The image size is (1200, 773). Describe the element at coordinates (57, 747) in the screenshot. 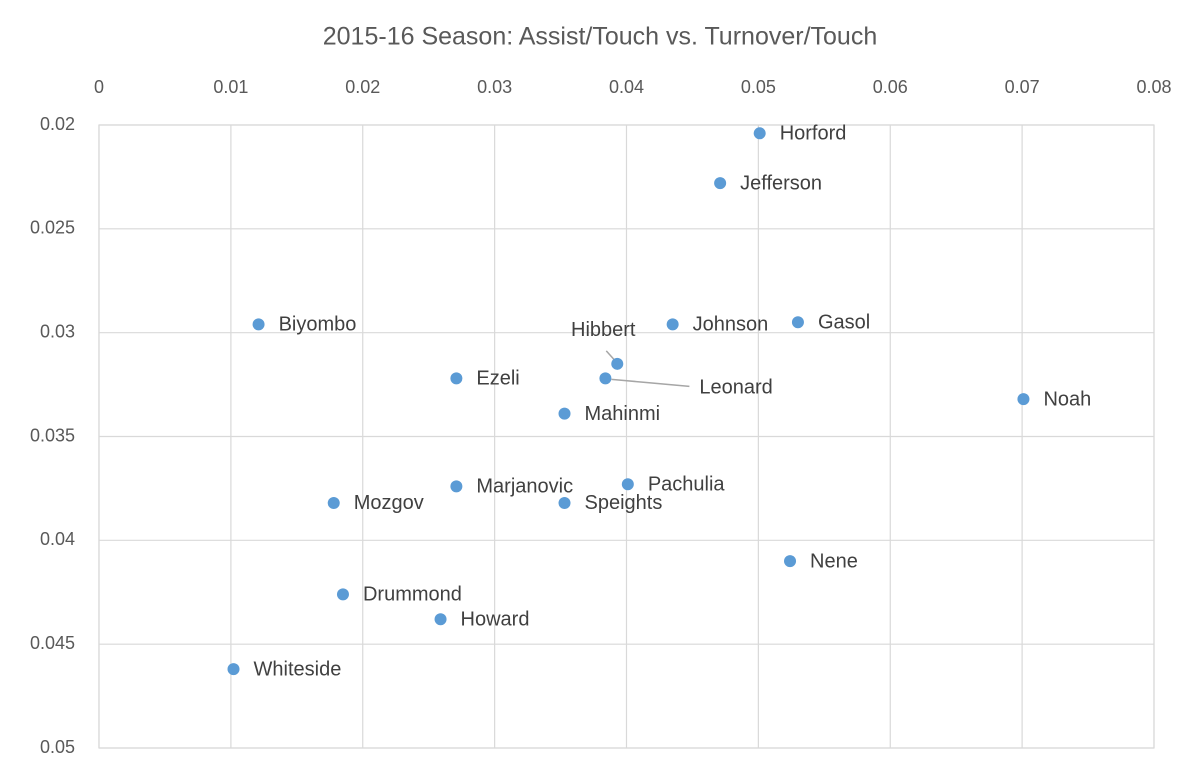

I see `y-tick-label: 0.05` at that location.